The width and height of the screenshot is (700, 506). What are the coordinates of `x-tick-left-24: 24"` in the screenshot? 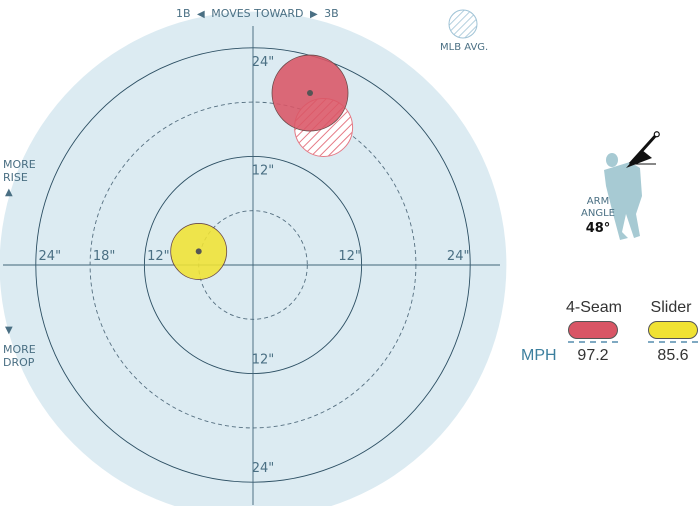 It's located at (50, 256).